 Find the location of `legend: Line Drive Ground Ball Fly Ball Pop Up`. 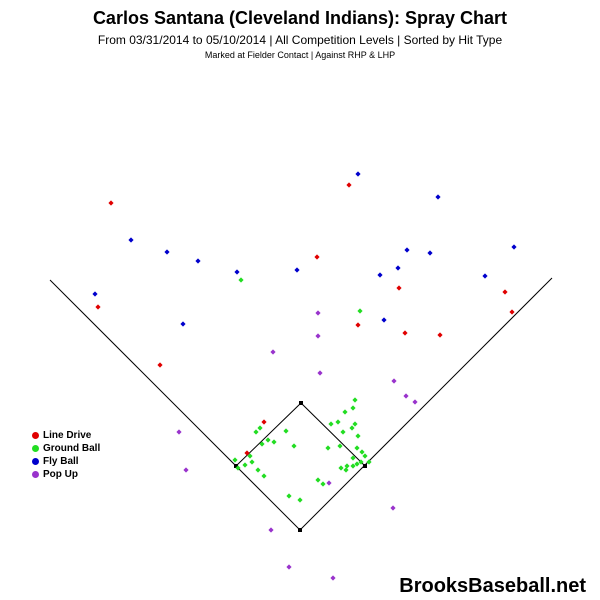

legend: Line Drive Ground Ball Fly Ball Pop Up is located at coordinates (66, 455).